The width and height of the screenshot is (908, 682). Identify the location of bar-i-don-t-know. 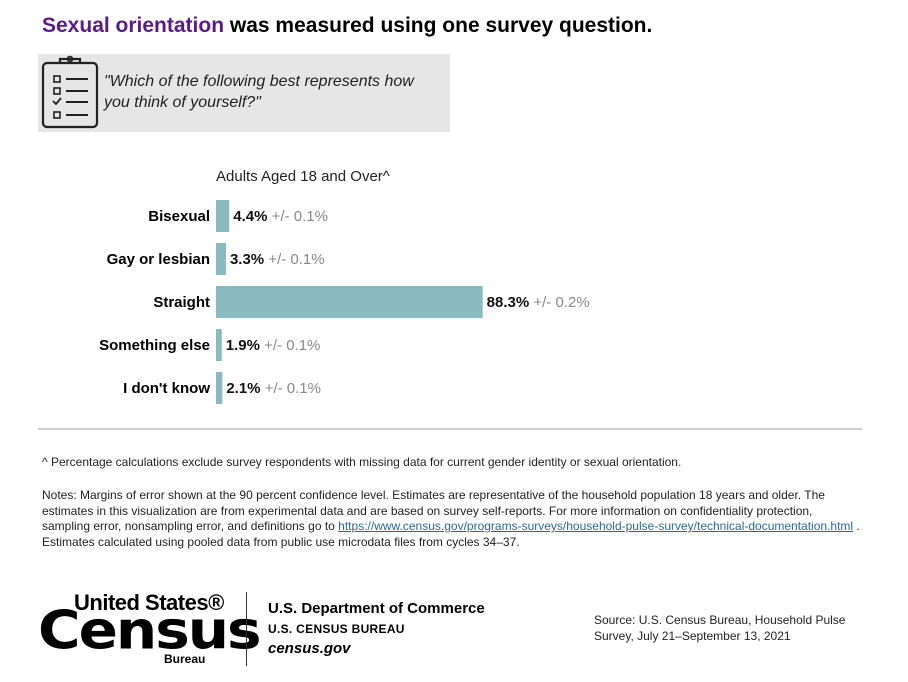
(219, 388).